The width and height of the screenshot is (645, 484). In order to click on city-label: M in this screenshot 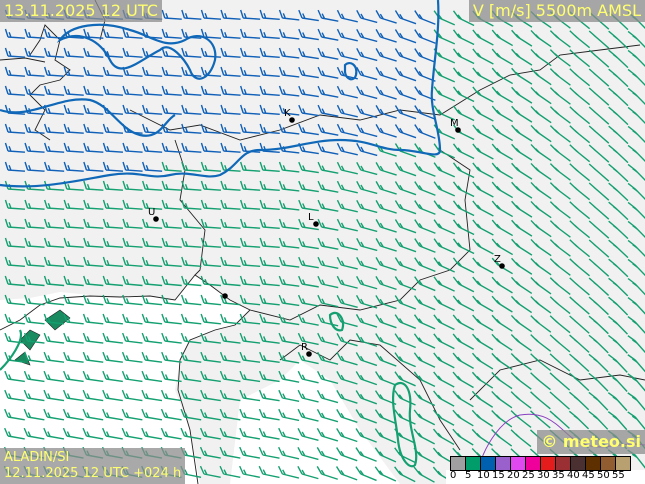, I will do `click(454, 123)`.